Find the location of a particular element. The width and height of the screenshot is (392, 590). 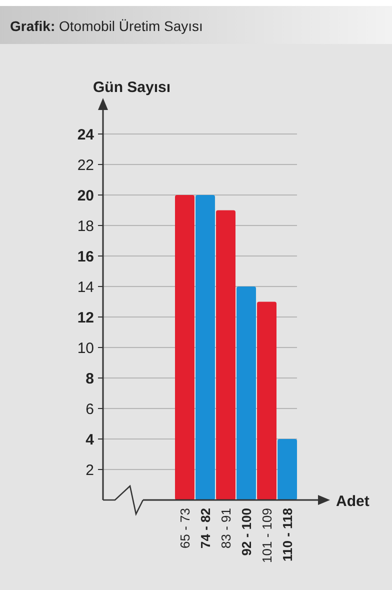

x-tick-label: 101 - 109 is located at coordinates (266, 535).